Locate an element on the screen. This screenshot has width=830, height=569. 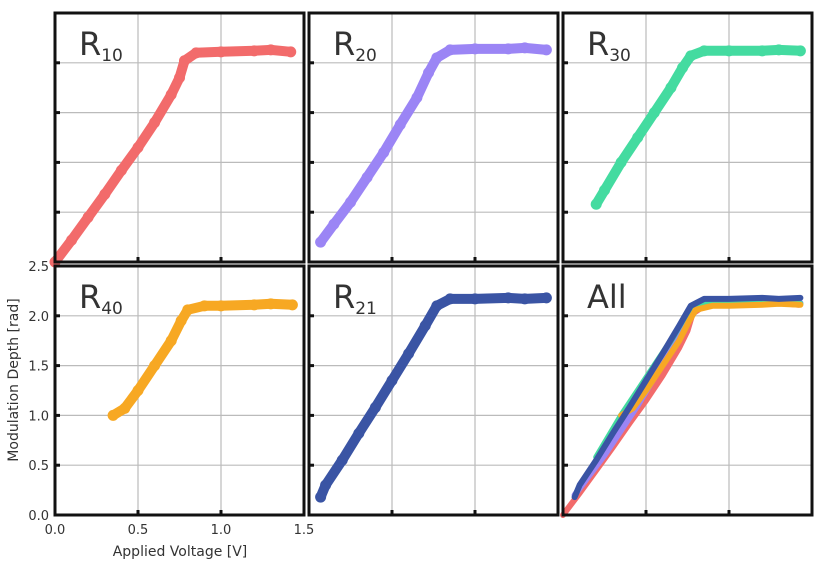
panel-r21: R21 is located at coordinates (433, 390).